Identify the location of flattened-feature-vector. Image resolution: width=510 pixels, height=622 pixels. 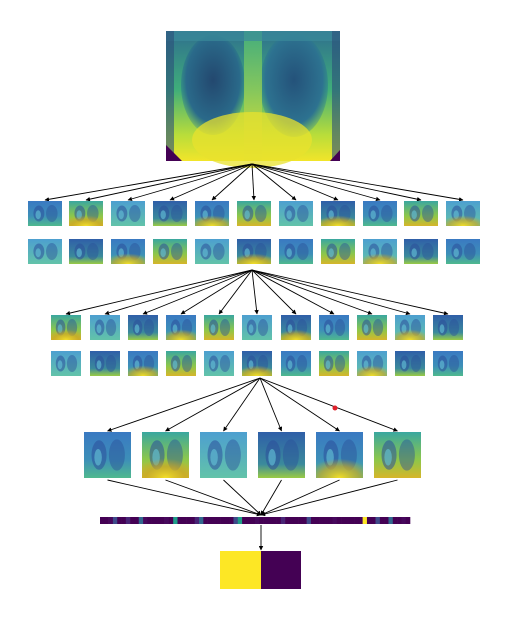
(255, 520).